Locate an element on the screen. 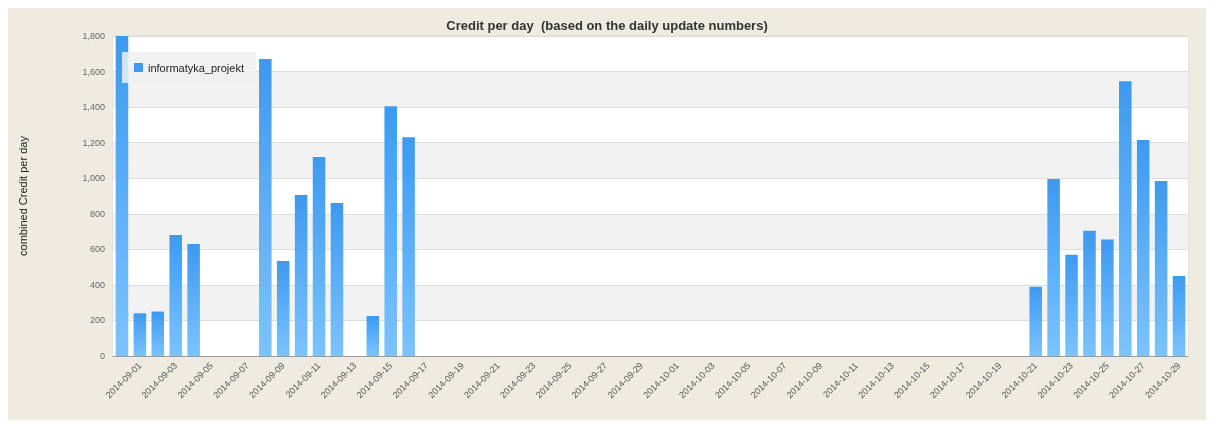 The image size is (1214, 428). y-tick-label: 1,800 is located at coordinates (93, 36).